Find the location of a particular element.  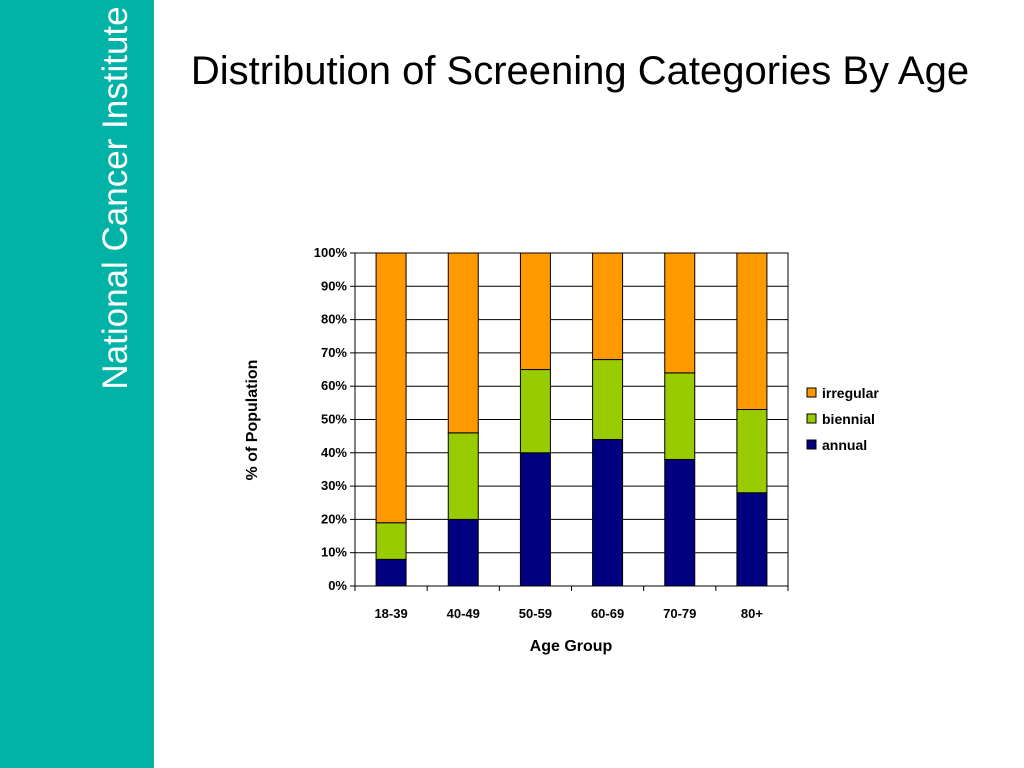

y-tick-label: 100% is located at coordinates (331, 252).